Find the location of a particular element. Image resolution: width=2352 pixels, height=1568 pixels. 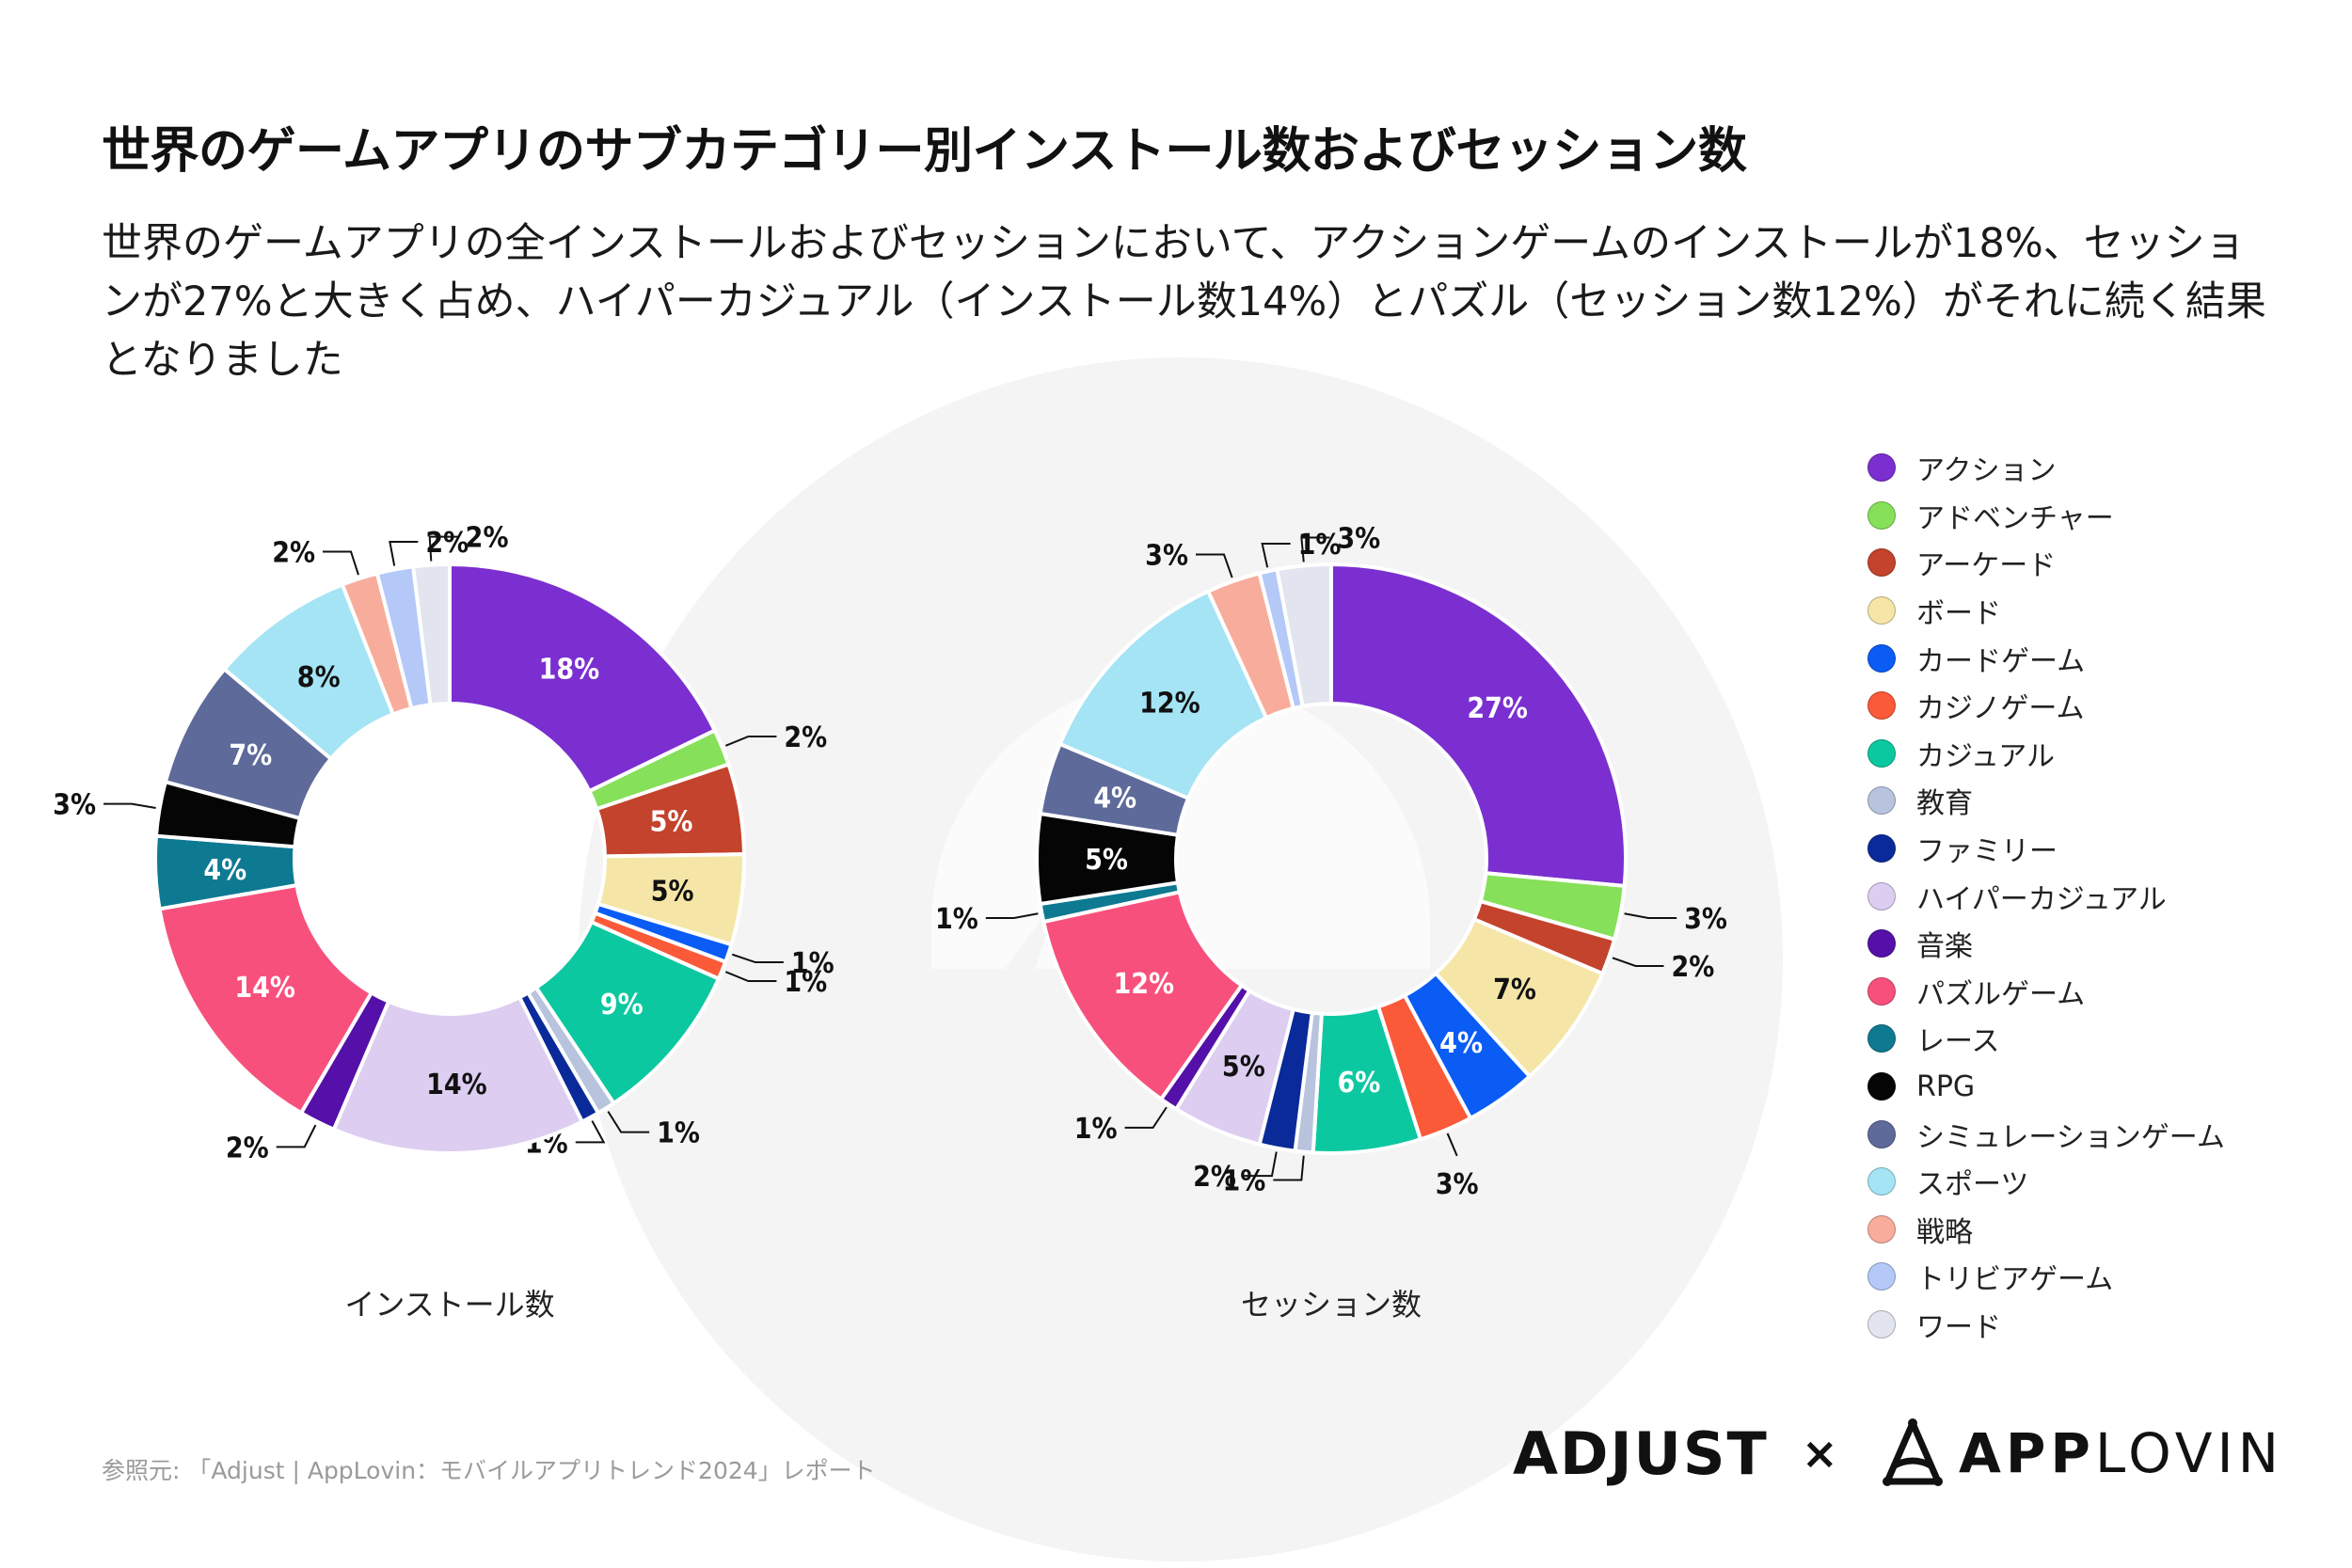

legend-item: ワード is located at coordinates (2046, 1325).